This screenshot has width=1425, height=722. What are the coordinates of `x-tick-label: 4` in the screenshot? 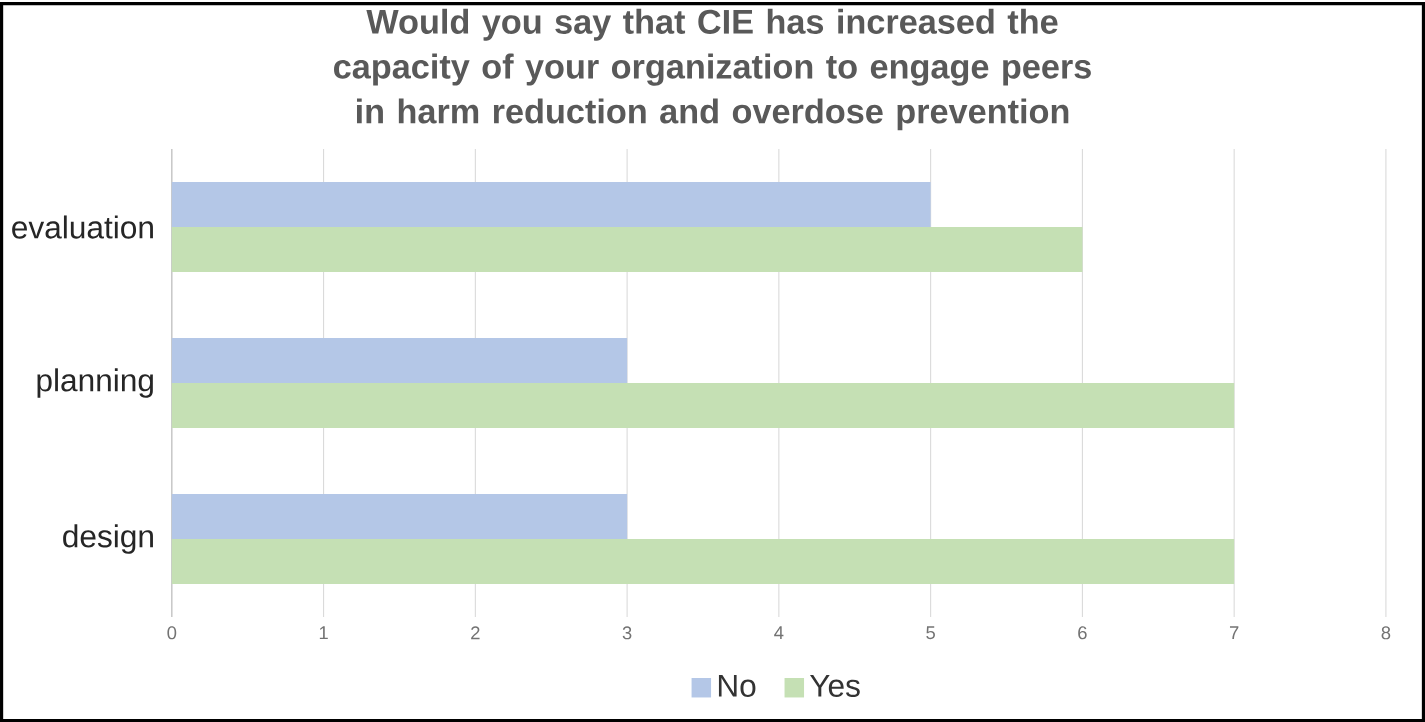 It's located at (779, 632).